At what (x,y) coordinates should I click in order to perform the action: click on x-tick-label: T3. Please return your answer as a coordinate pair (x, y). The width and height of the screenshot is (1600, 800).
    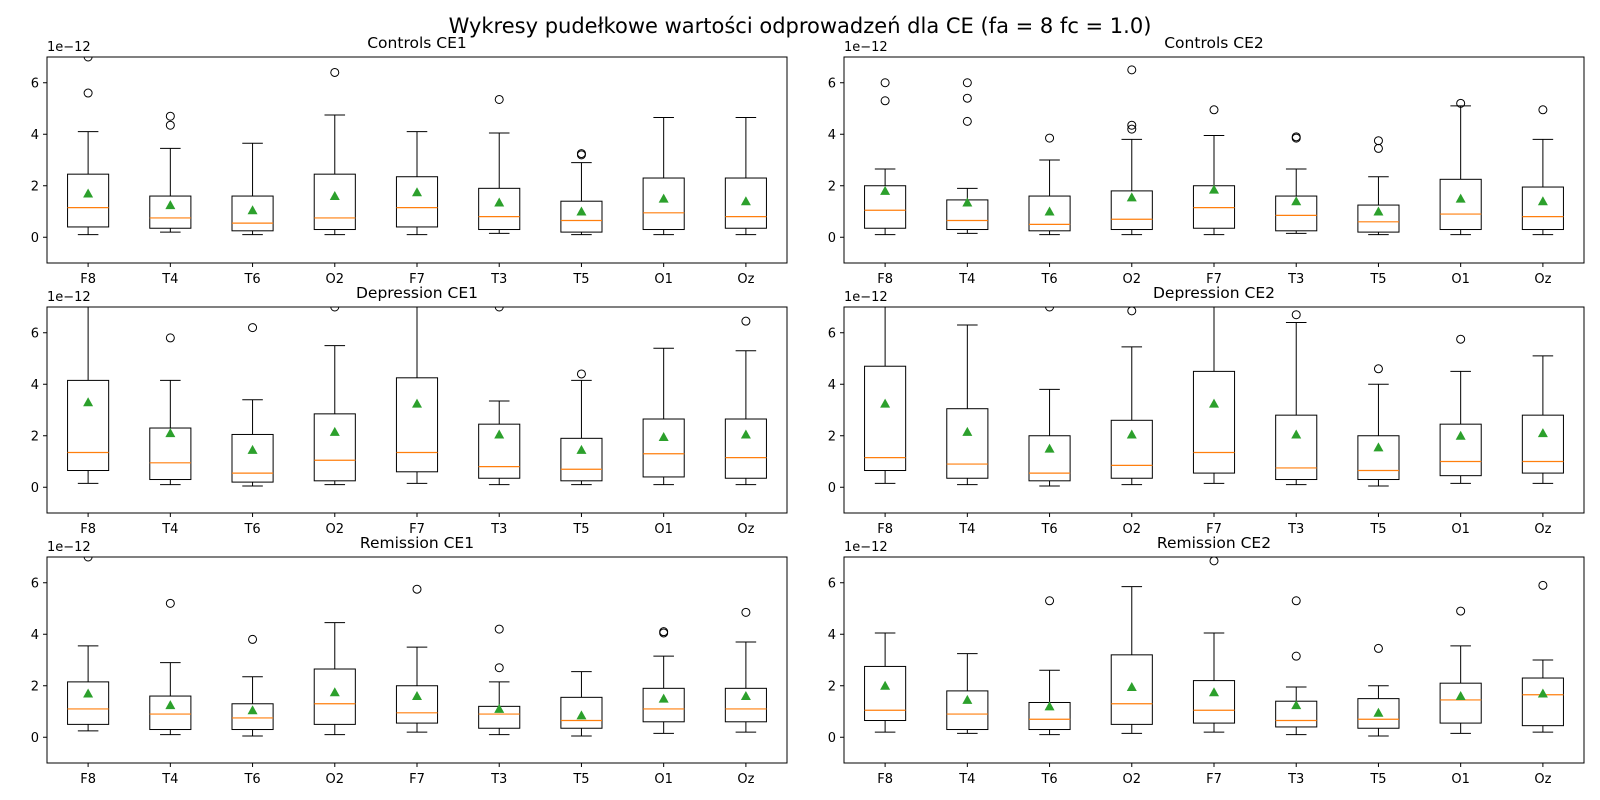
    Looking at the image, I should click on (498, 779).